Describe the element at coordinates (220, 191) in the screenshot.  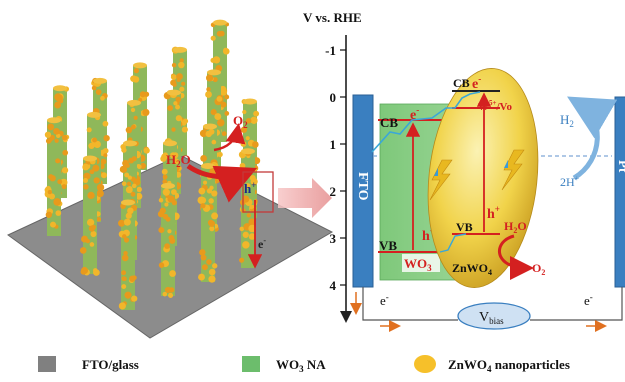
I see `left-reactions: H2O O2 h+ e-` at that location.